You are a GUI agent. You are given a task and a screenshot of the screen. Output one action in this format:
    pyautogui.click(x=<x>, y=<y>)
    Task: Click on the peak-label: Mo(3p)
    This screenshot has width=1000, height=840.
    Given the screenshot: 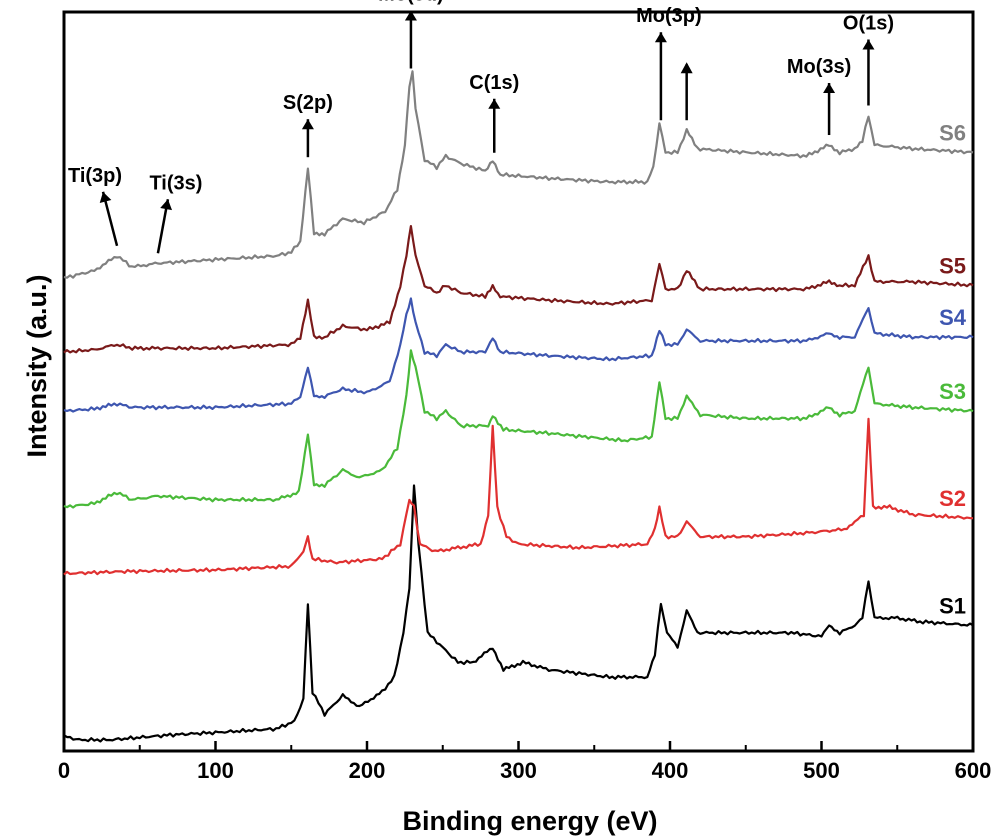 What is the action you would take?
    pyautogui.click(x=669, y=16)
    